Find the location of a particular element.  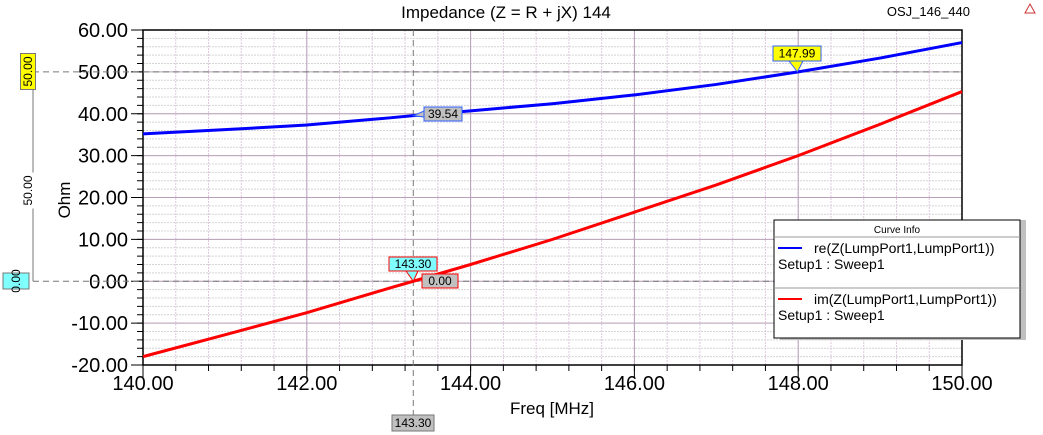

marker-label-im-text: 0.00 is located at coordinates (440, 281).